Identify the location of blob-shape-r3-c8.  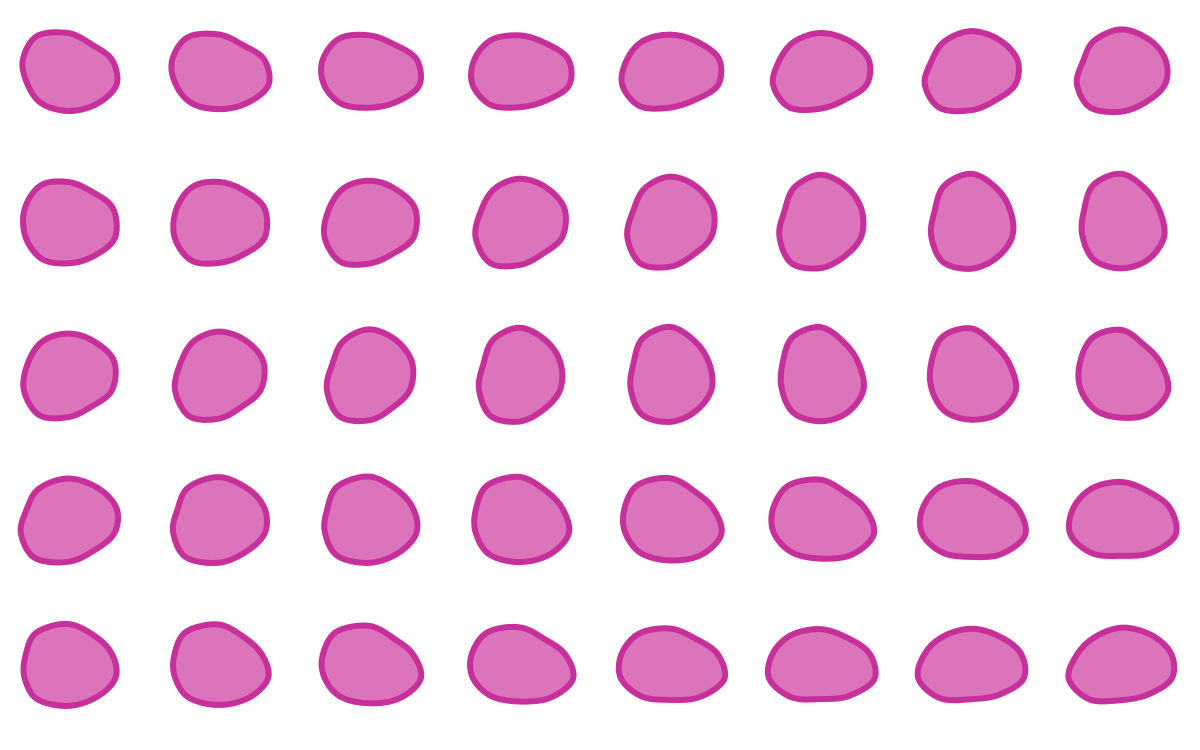
(1123, 373).